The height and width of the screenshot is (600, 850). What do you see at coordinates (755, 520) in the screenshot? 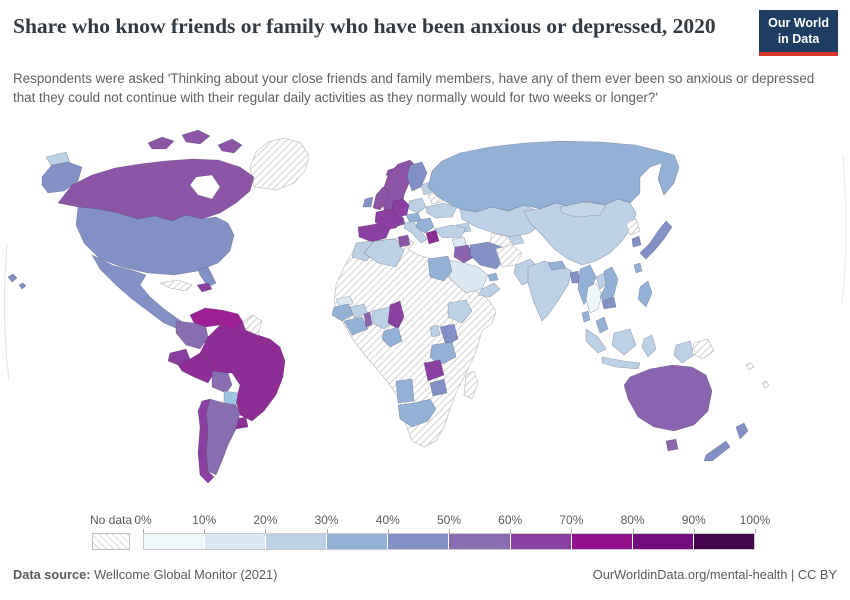
I see `legend-tick-label: 100%` at bounding box center [755, 520].